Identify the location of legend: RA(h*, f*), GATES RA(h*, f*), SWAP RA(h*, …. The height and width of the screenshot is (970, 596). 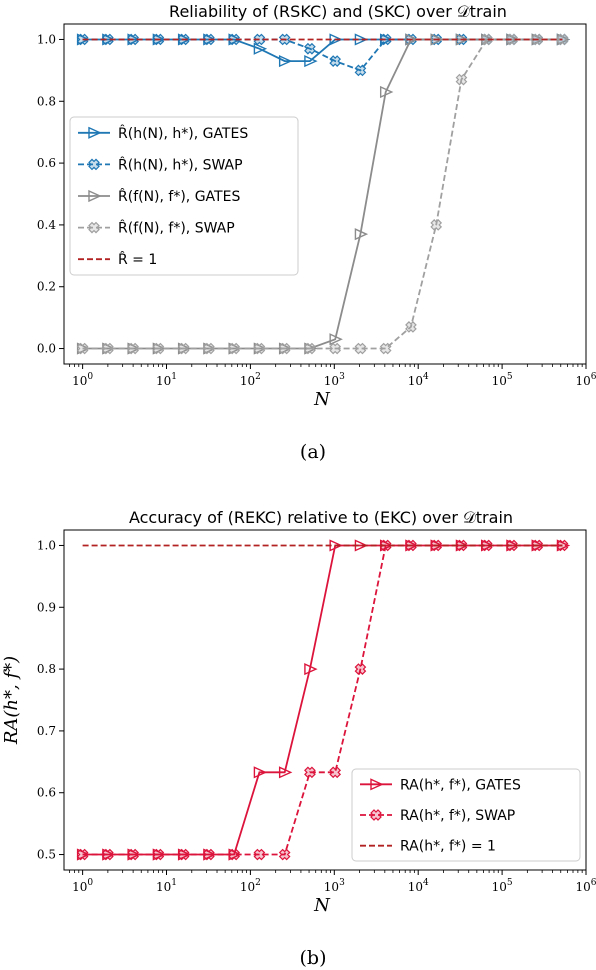
(466, 815).